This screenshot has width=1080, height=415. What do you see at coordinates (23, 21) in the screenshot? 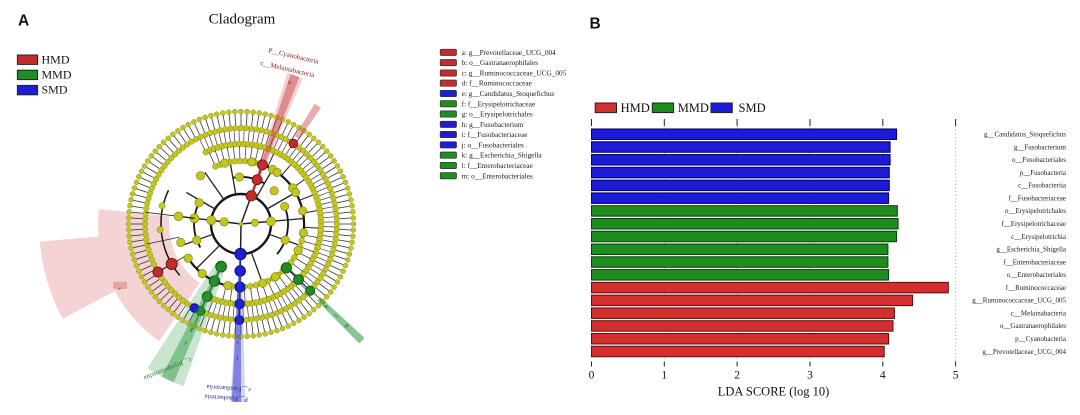
I see `svg-text: A` at bounding box center [23, 21].